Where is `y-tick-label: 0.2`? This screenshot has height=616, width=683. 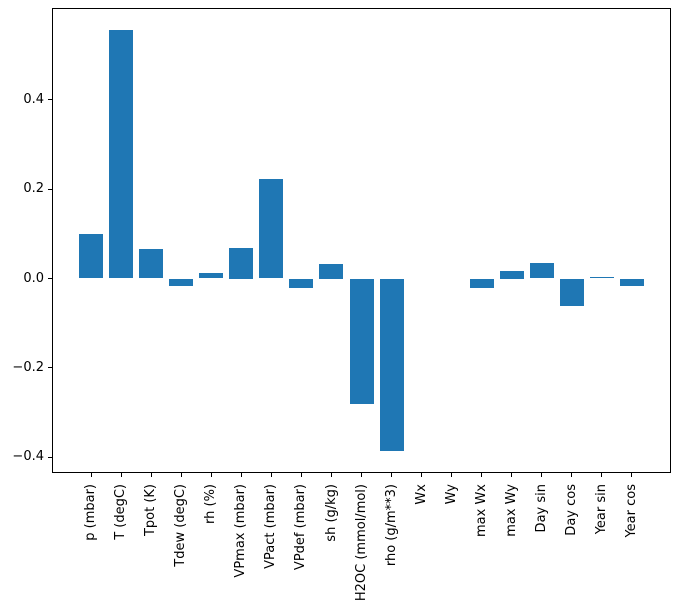 y-tick-label: 0.2 is located at coordinates (33, 189).